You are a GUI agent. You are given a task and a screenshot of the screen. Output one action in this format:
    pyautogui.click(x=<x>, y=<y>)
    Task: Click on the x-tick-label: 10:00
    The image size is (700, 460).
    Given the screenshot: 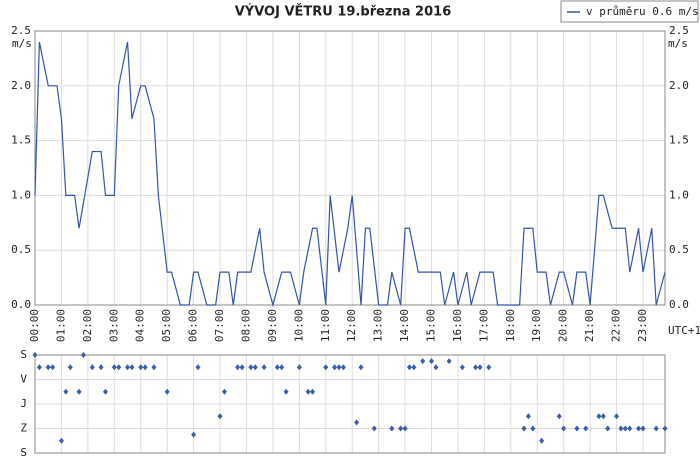 What is the action you would take?
    pyautogui.click(x=298, y=325)
    